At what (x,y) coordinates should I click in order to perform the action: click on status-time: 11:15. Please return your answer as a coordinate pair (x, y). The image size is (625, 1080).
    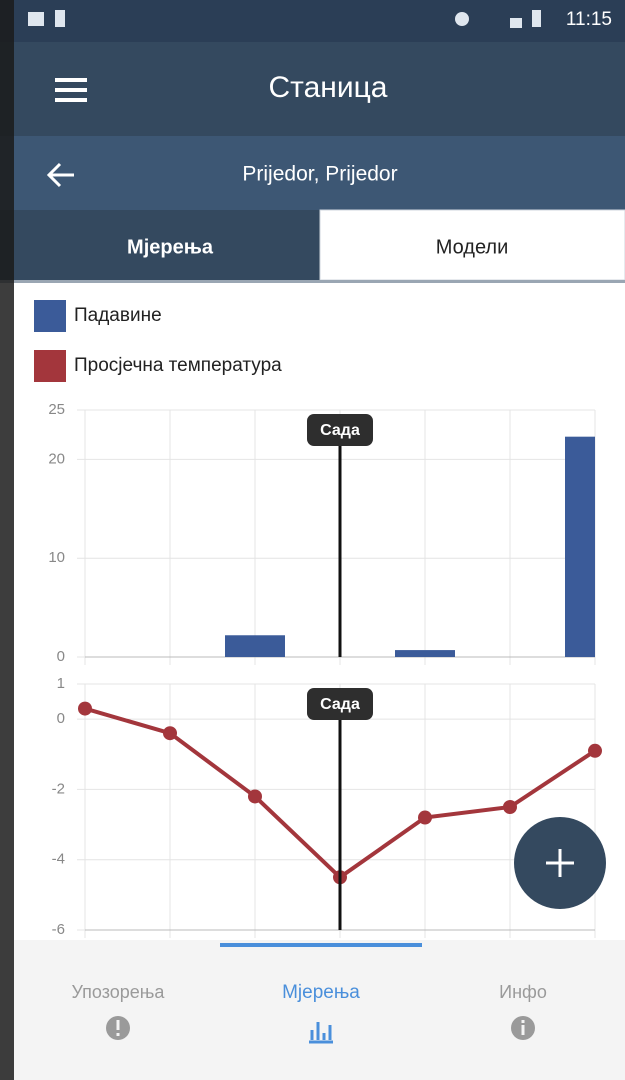
    Looking at the image, I should click on (589, 19).